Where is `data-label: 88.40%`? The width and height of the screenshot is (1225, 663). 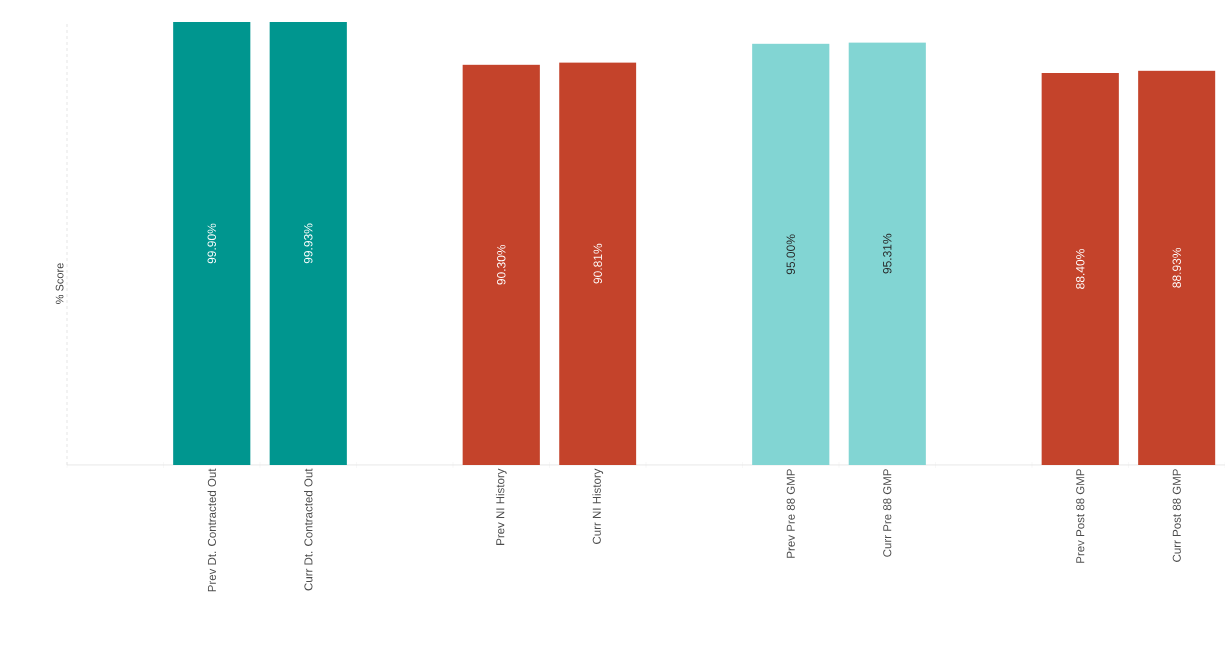 data-label: 88.40% is located at coordinates (1080, 269).